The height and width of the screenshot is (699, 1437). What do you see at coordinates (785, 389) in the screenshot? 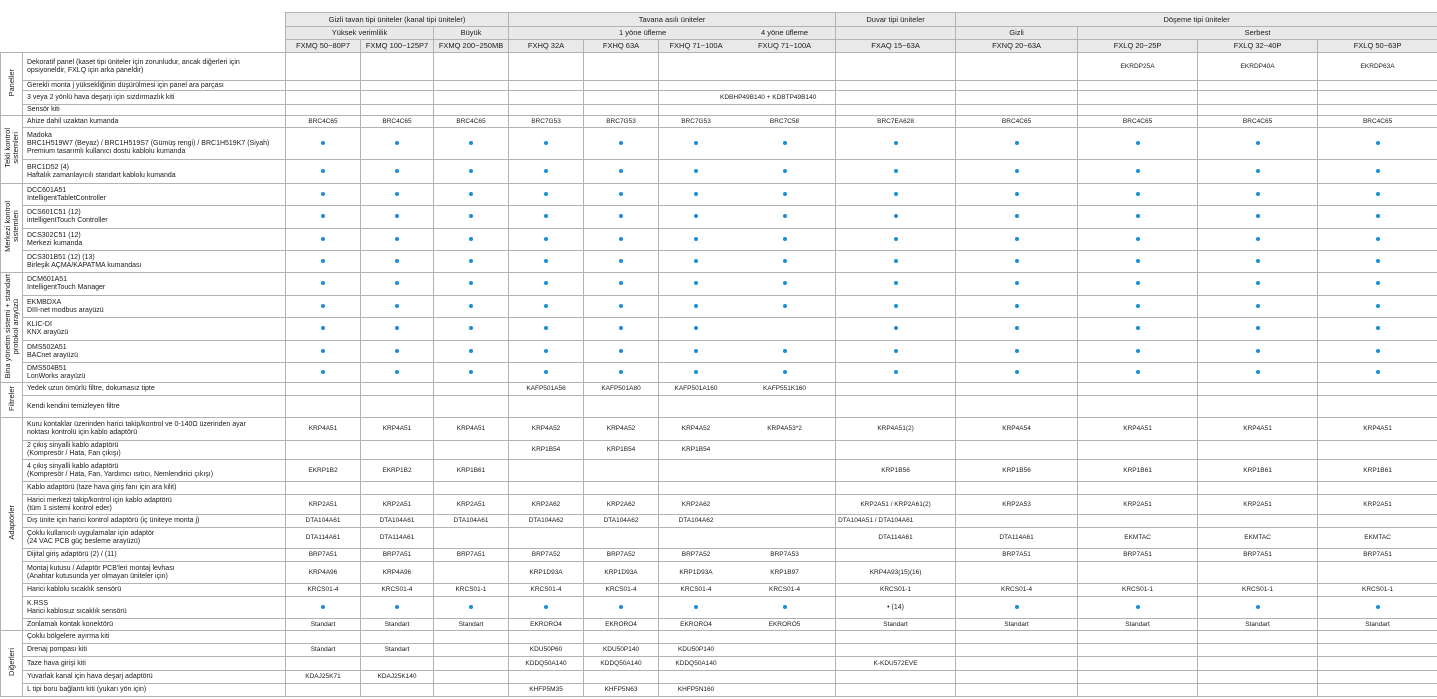
I see `value-cell: KAFP551K160` at bounding box center [785, 389].